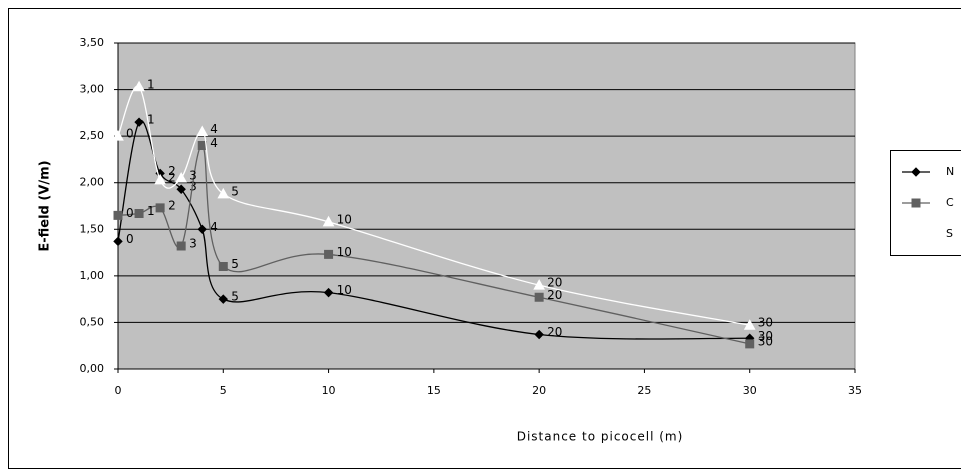 The height and width of the screenshot is (471, 961). I want to click on x-tick-label: 35, so click(855, 390).